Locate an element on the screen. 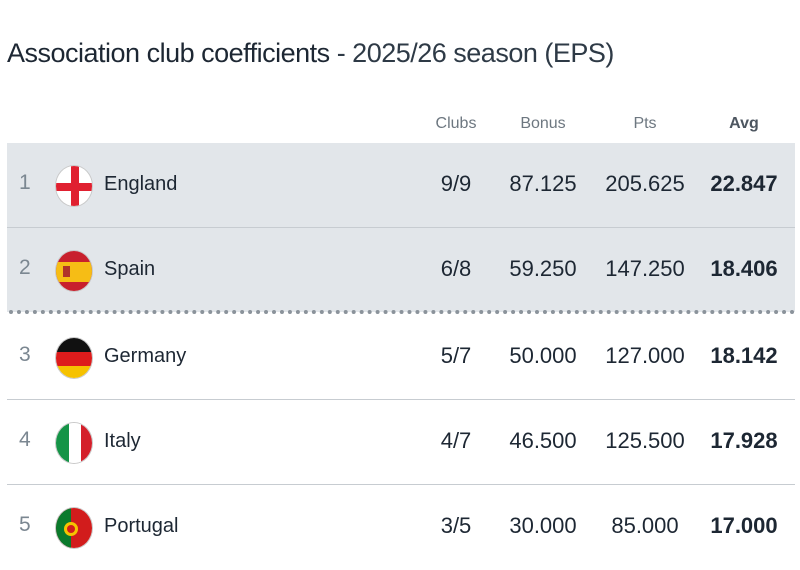 This screenshot has width=800, height=570. avg-value: 18.142 is located at coordinates (744, 355).